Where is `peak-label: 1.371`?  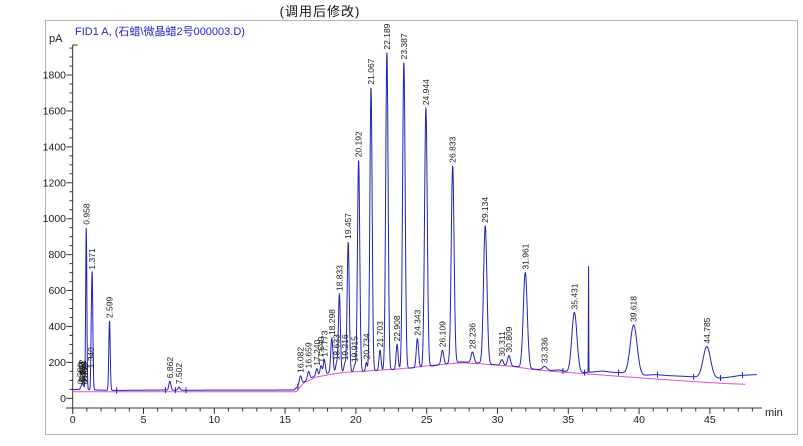 peak-label: 1.371 is located at coordinates (92, 259).